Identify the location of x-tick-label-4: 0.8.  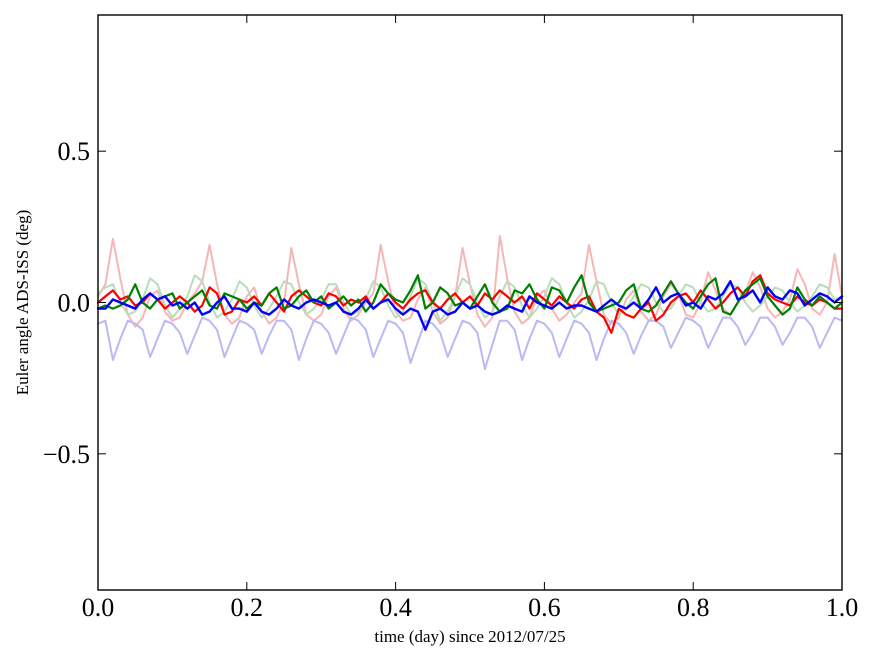
(693, 607).